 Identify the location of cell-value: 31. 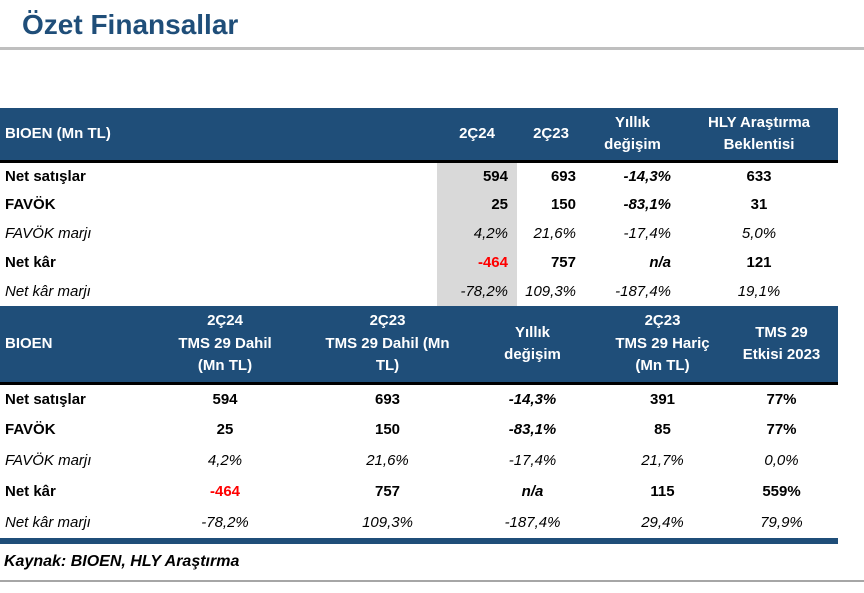
(759, 205).